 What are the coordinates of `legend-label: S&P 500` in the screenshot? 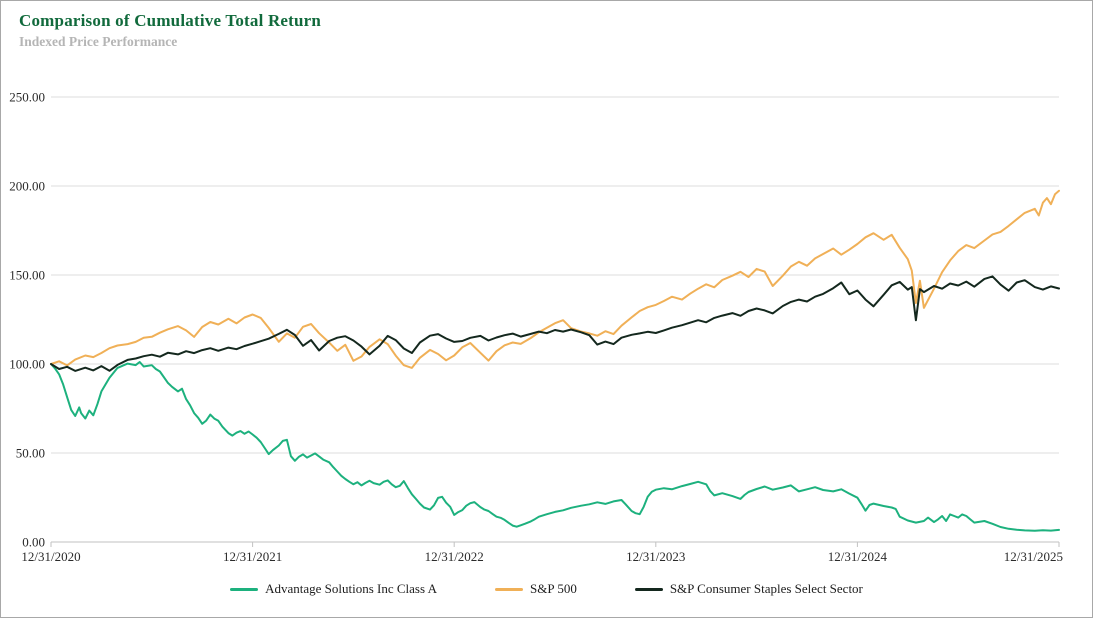 It's located at (553, 588).